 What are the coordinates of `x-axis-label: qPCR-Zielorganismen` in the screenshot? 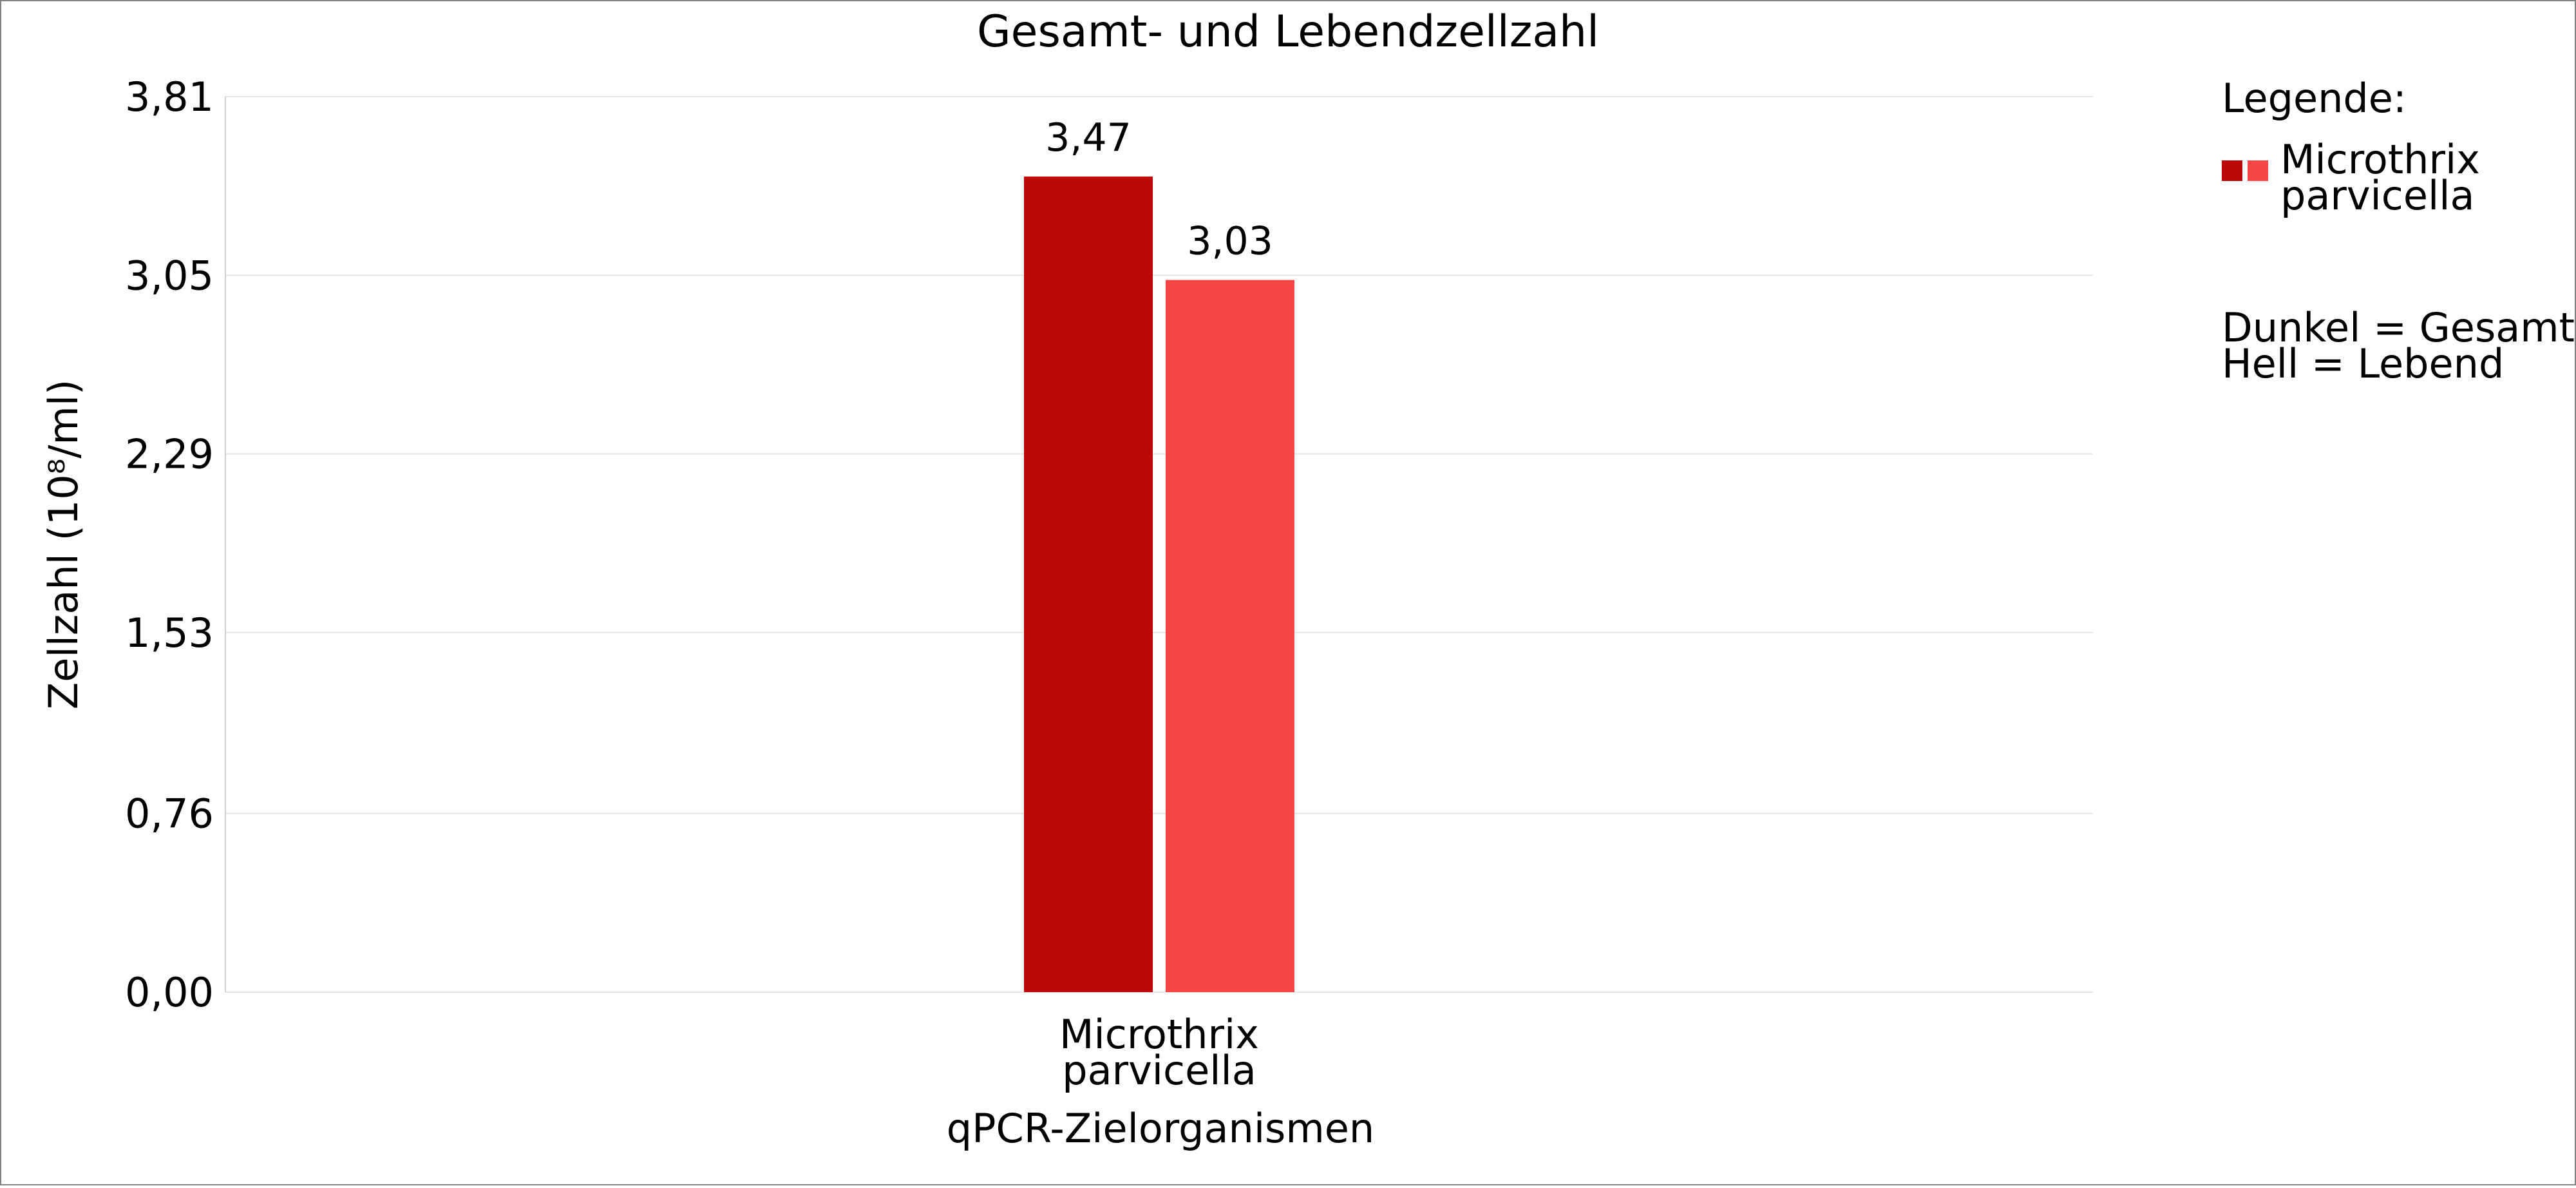 It's located at (1160, 1128).